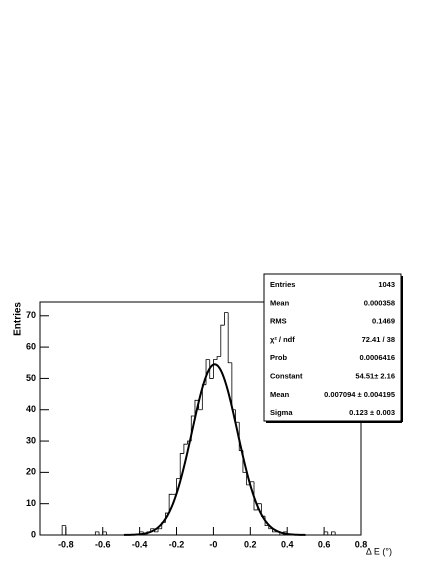 This screenshot has height=564, width=436. What do you see at coordinates (287, 544) in the screenshot?
I see `x-tick-label: 0.4` at bounding box center [287, 544].